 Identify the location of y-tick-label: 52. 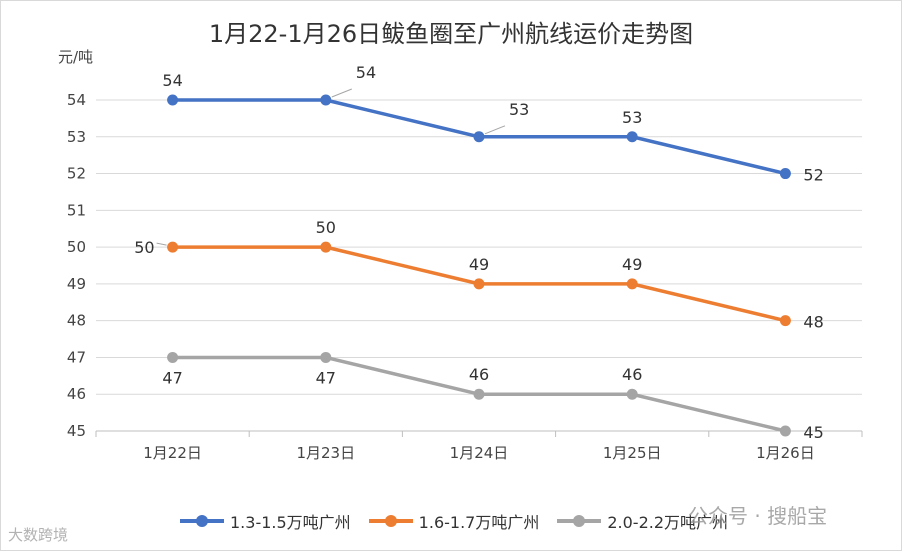
(76, 174).